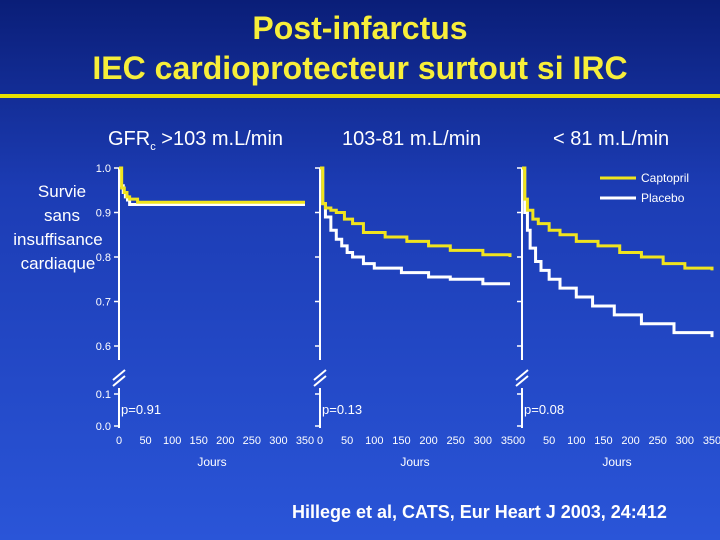  What do you see at coordinates (103, 258) in the screenshot?
I see `panel0-ytick-label-2: 0.8` at bounding box center [103, 258].